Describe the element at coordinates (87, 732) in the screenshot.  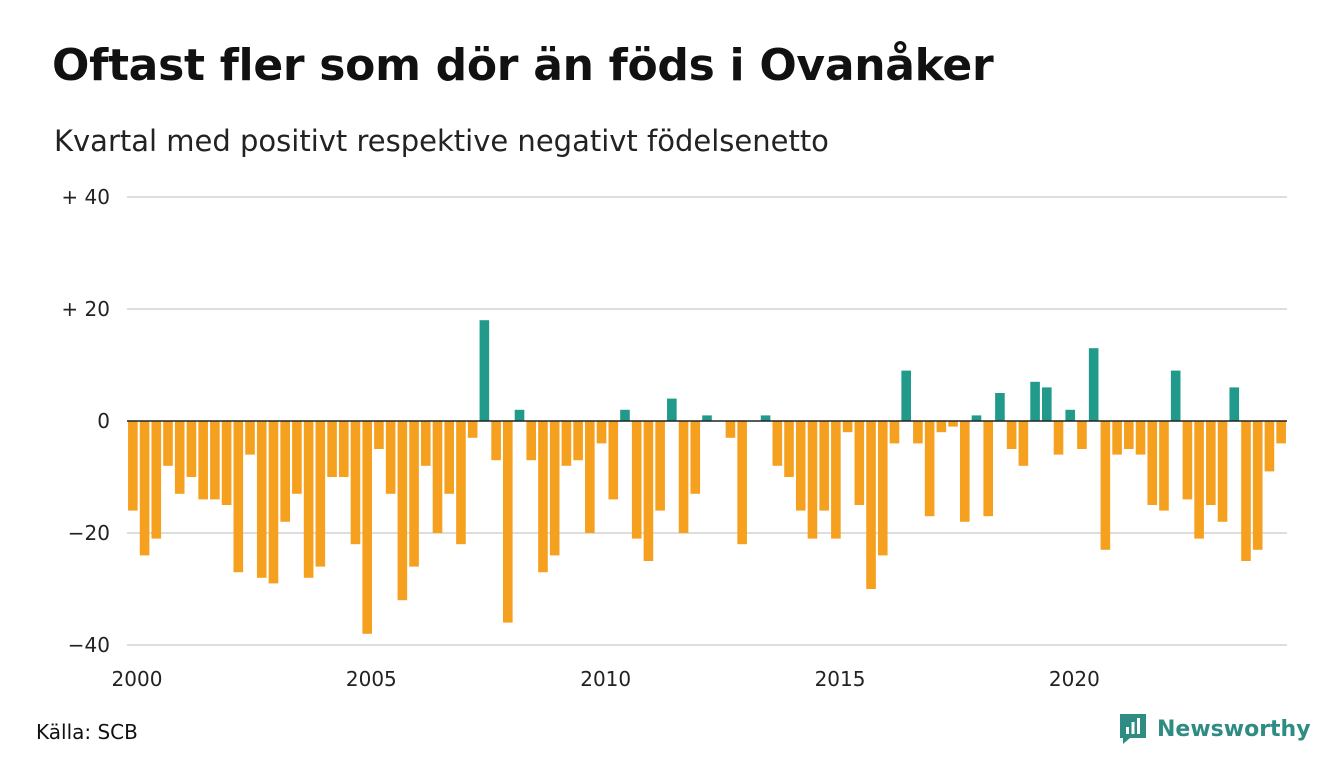
I see `source-note: Källa: SCB` at that location.